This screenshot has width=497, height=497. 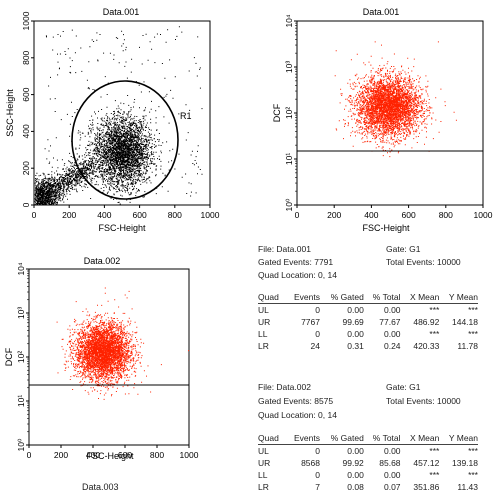 I want to click on y-tick-label: 400, so click(x=26, y=131).